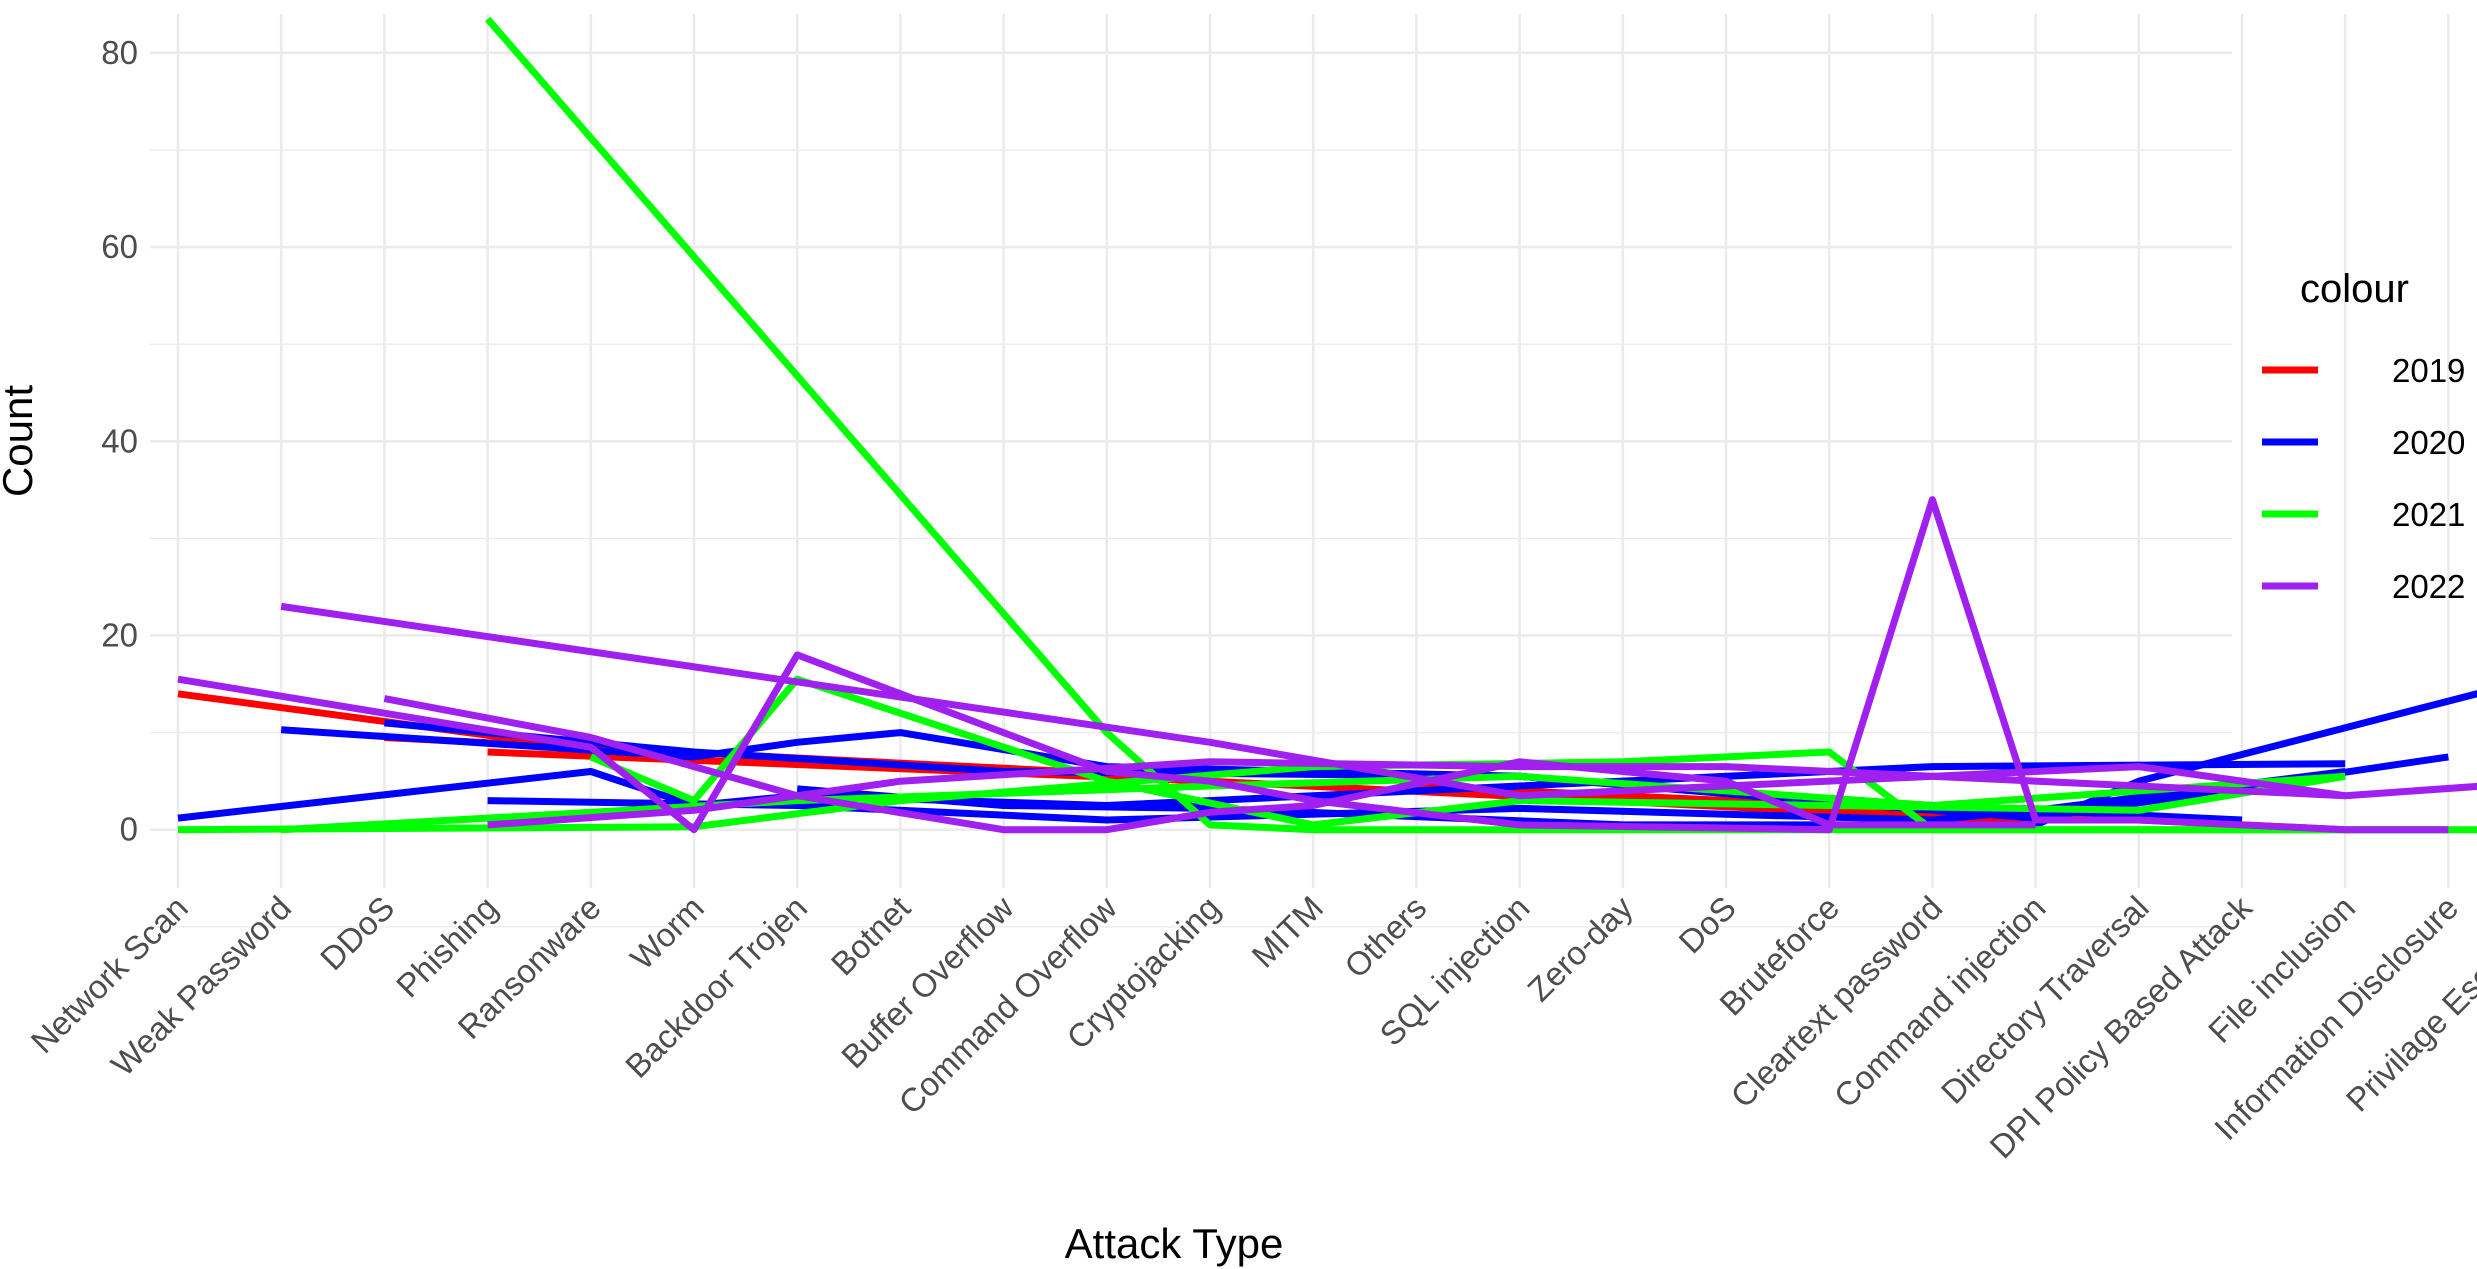 The width and height of the screenshot is (2477, 1269). I want to click on legend-label-2020: 2020, so click(2428, 442).